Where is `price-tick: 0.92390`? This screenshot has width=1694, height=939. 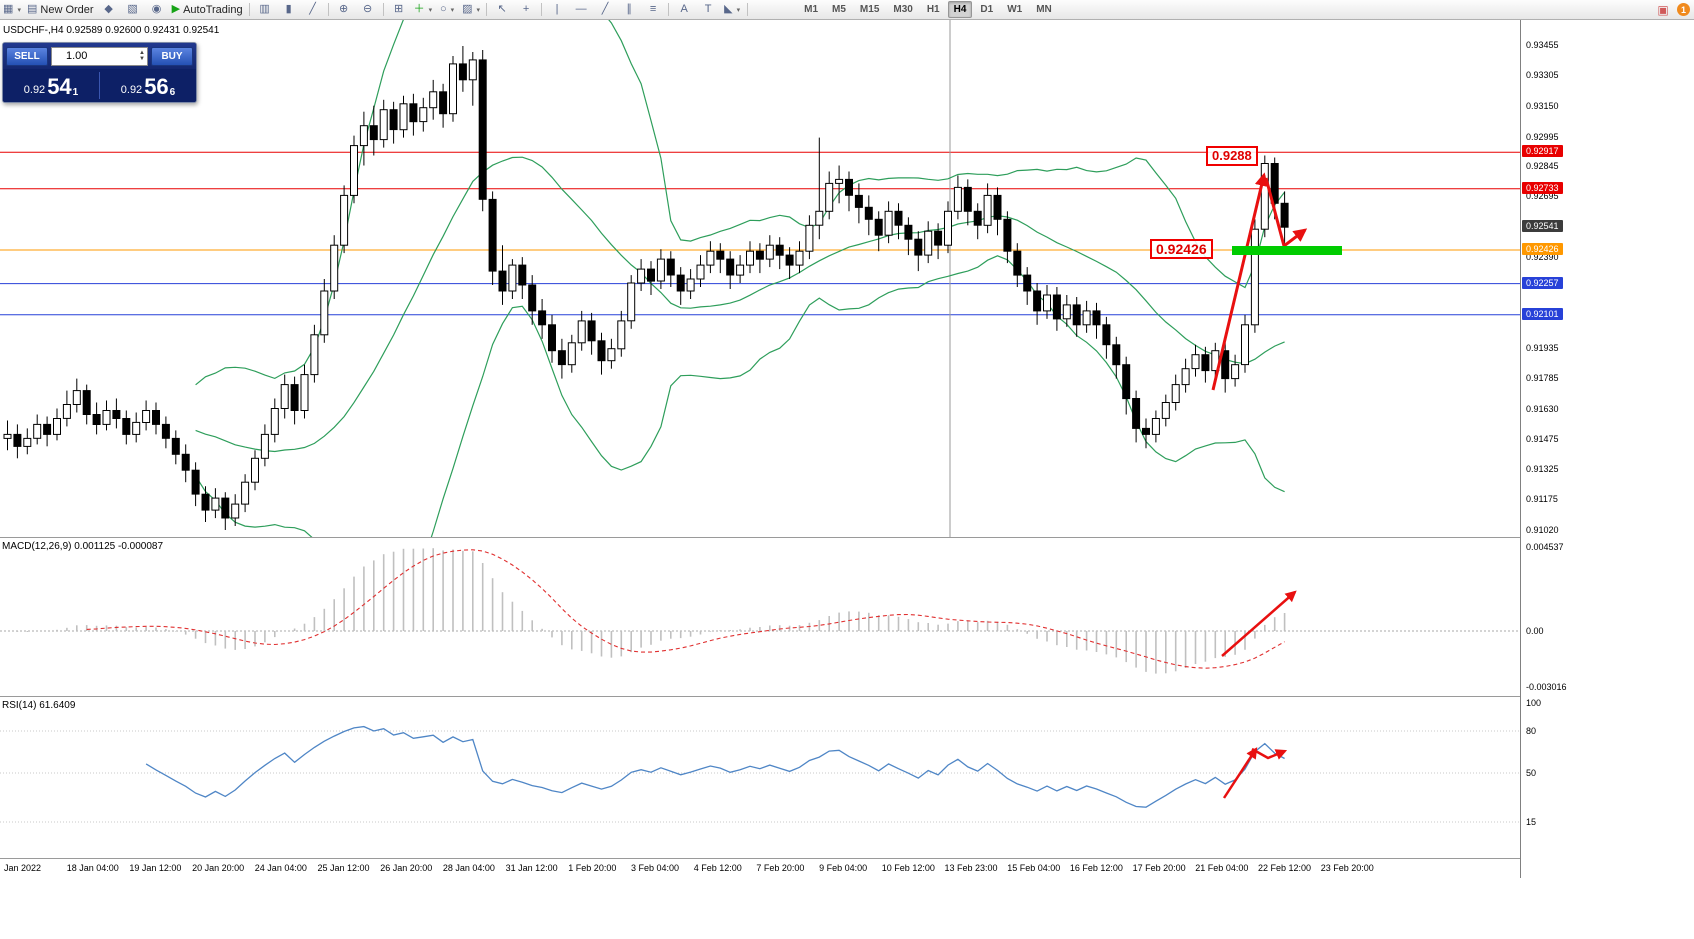
price-tick: 0.92390 is located at coordinates (1542, 257).